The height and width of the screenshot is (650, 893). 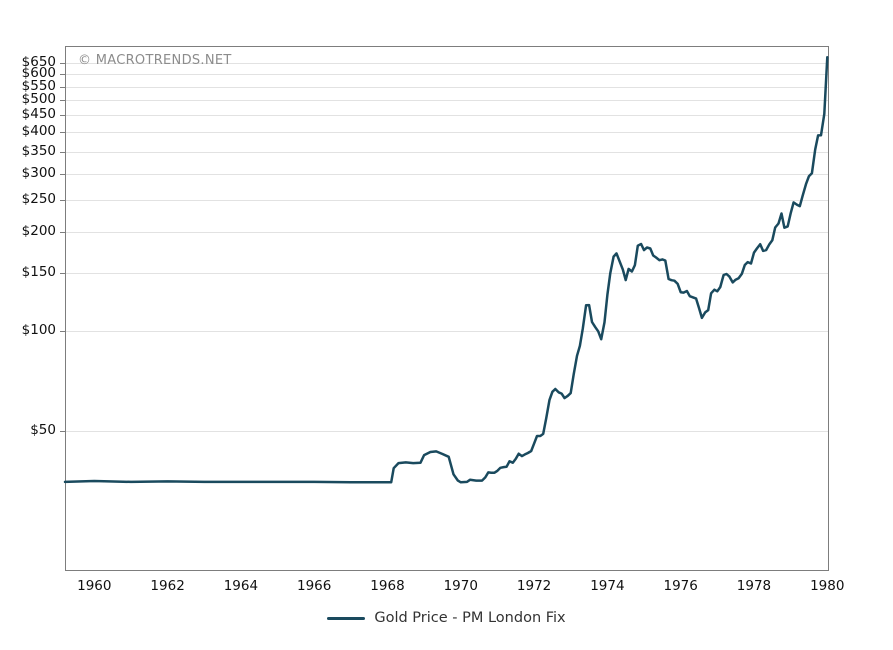 I want to click on x-axis-label: 1974, so click(x=607, y=586).